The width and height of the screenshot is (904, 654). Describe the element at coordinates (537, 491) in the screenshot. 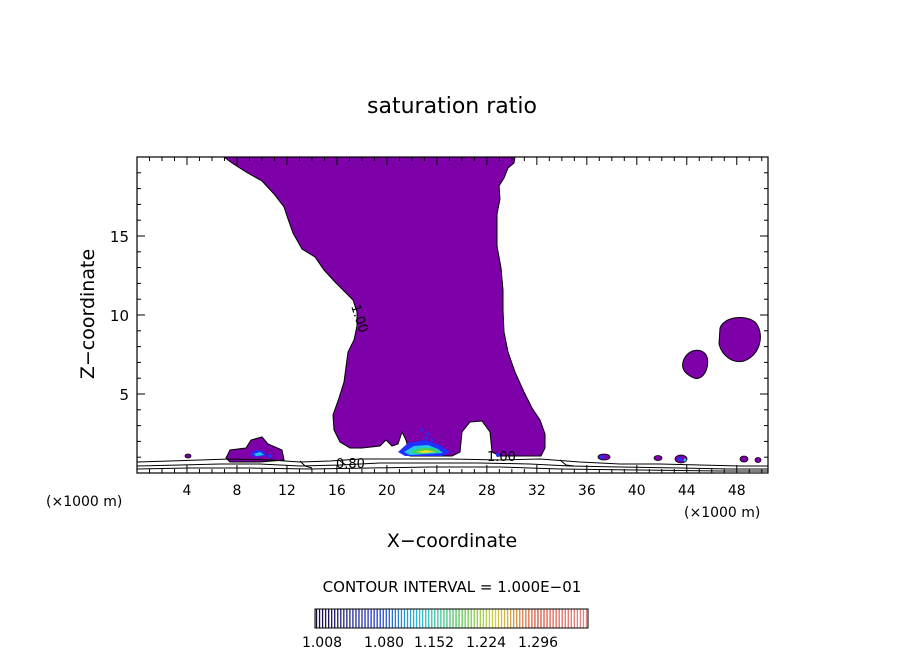

I see `x-tick-label: 32` at that location.